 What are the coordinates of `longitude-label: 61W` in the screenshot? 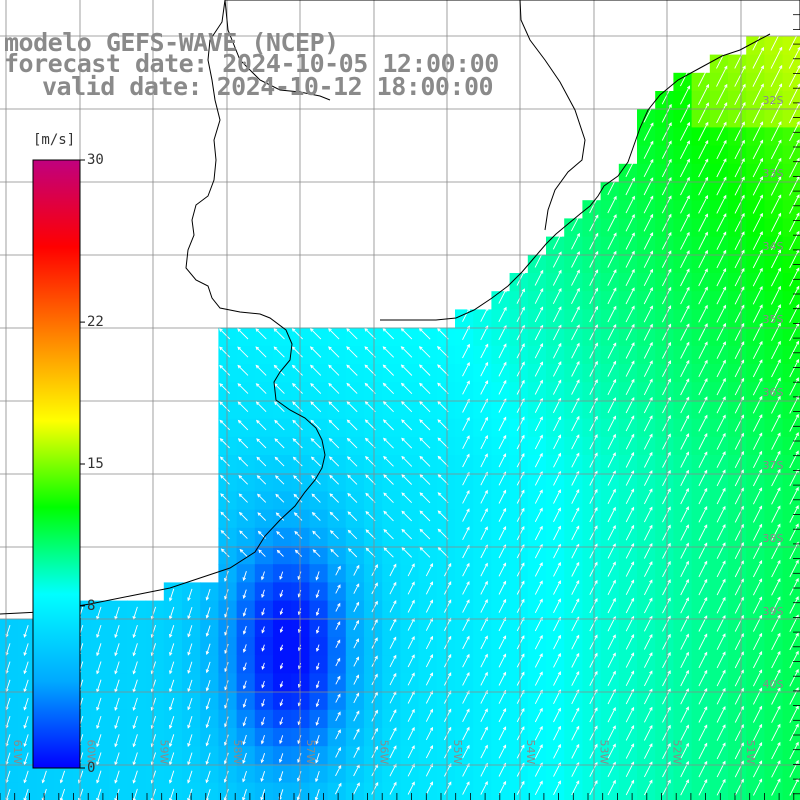 It's located at (17, 752).